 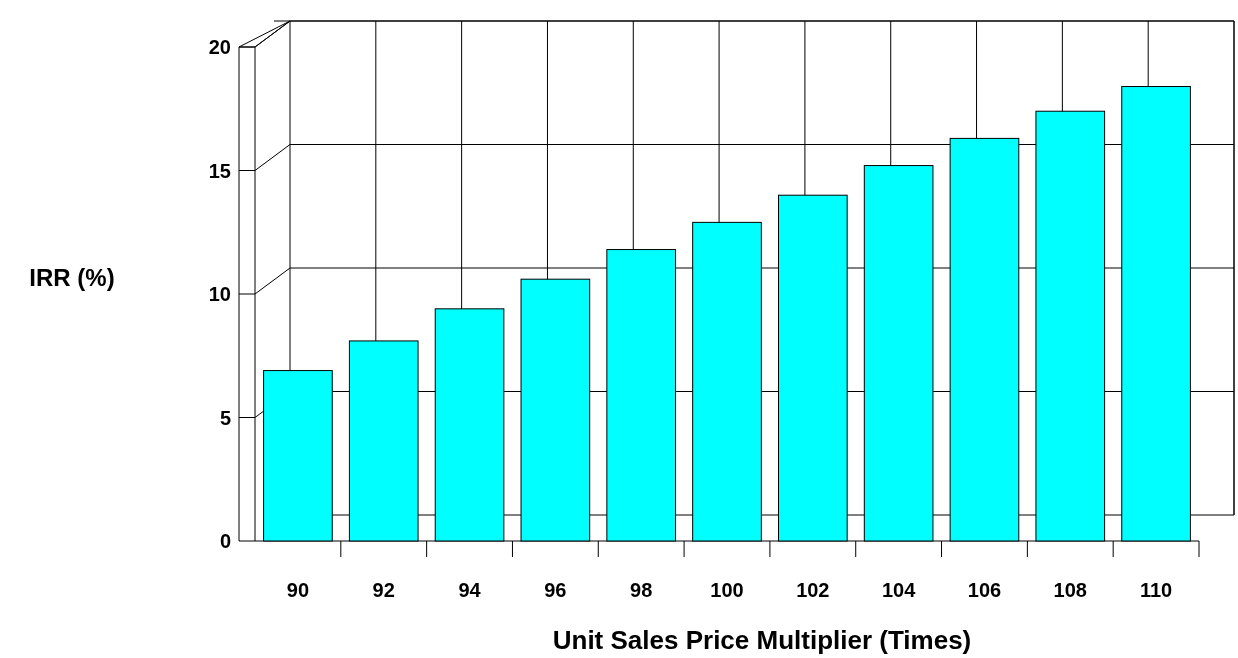 I want to click on x-tick-label: 100, so click(x=727, y=590).